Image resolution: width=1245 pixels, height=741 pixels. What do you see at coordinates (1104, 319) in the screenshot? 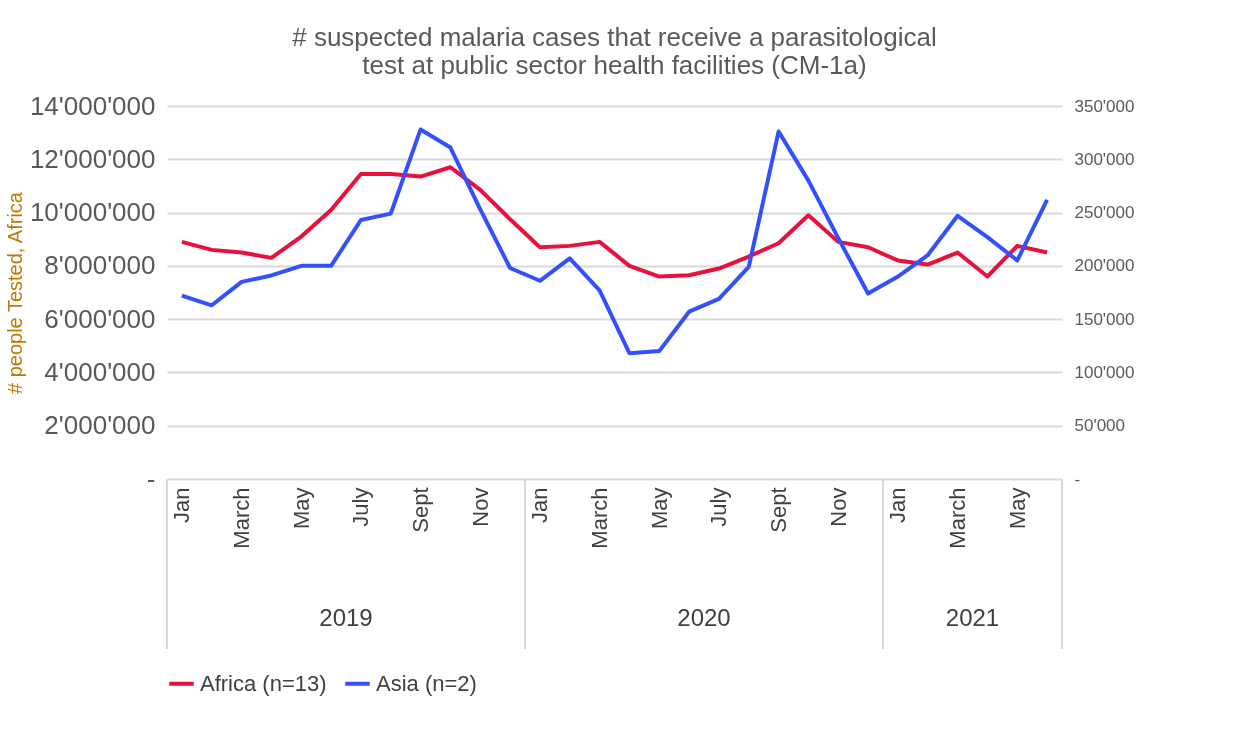
I see `y2-tick-label: 150'000` at bounding box center [1104, 319].